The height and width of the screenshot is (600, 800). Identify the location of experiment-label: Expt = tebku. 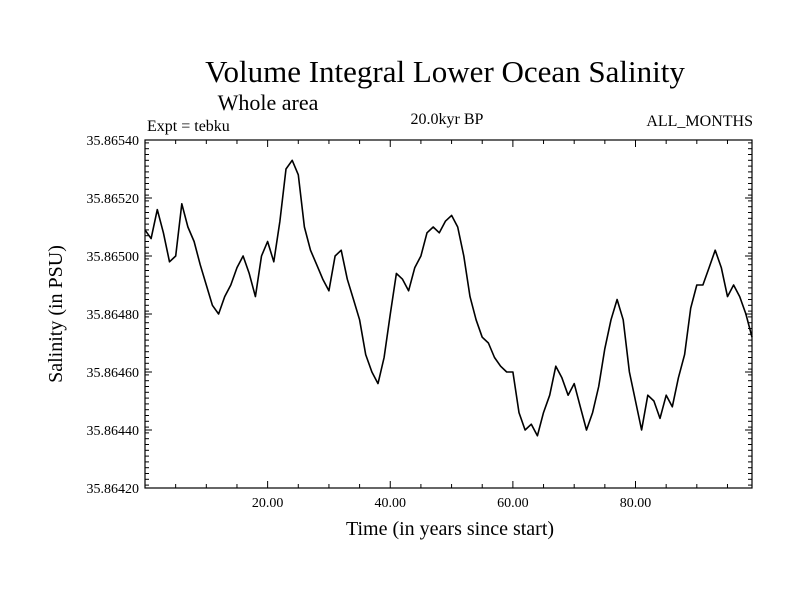
(188, 126).